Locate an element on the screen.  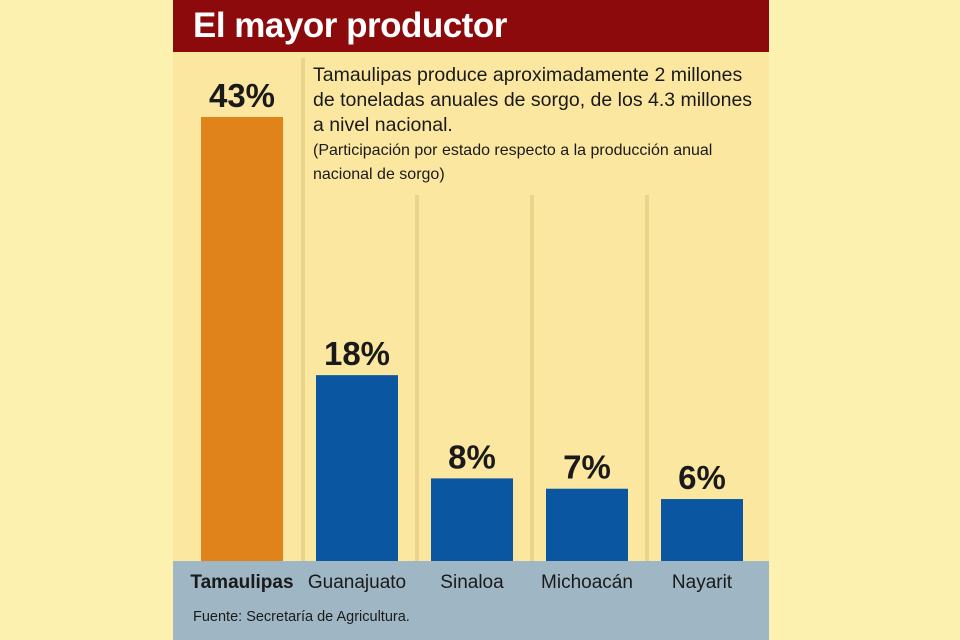
title-bar is located at coordinates (471, 26).